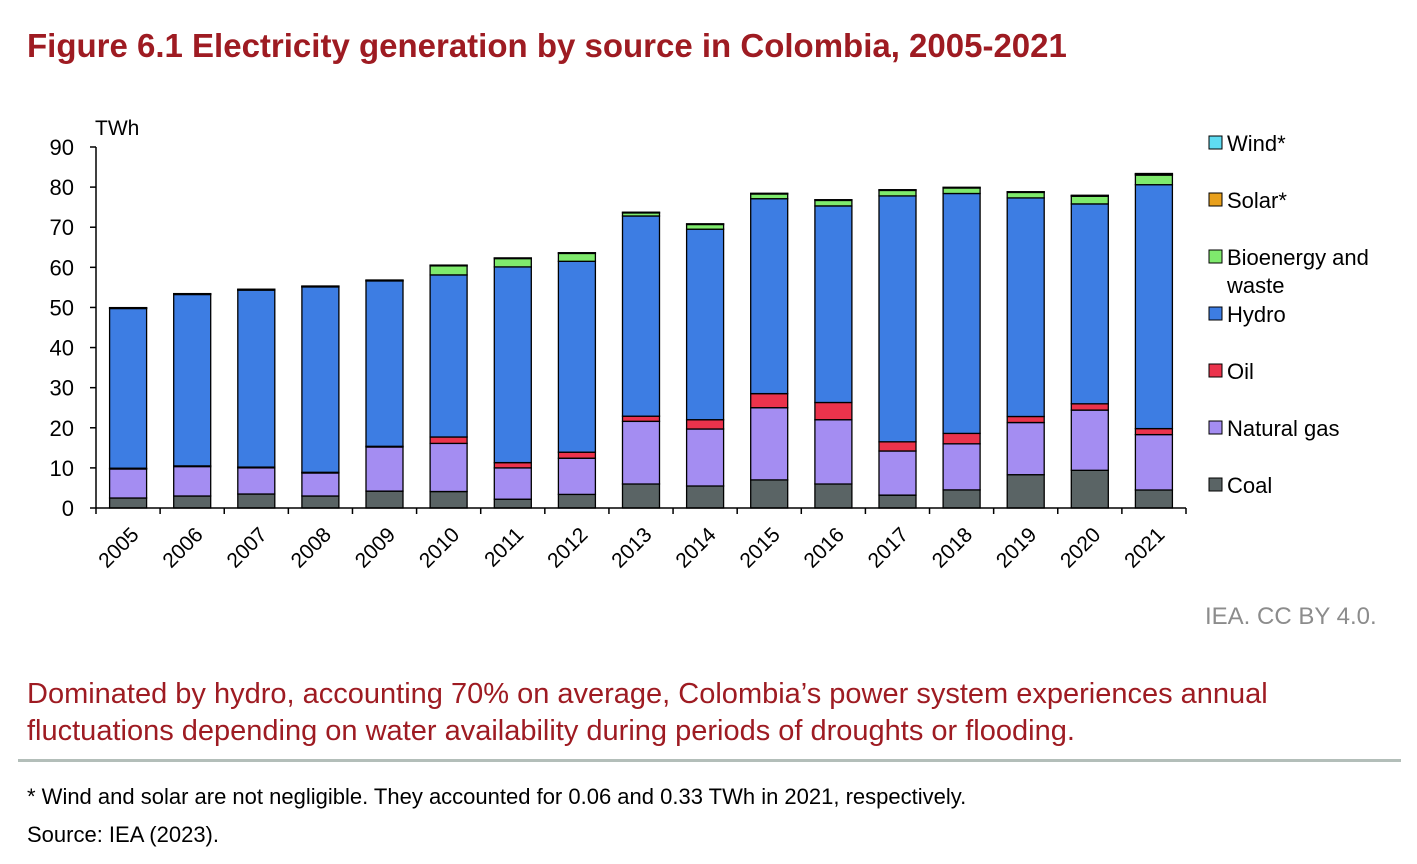  What do you see at coordinates (448, 270) in the screenshot?
I see `bar-segment-bioenergy-and-waste-2010` at bounding box center [448, 270].